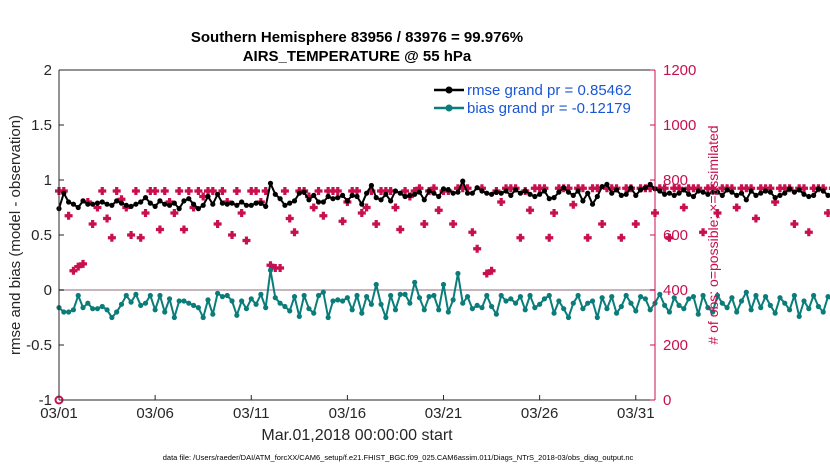 The width and height of the screenshot is (830, 475). Describe the element at coordinates (41, 125) in the screenshot. I see `y-left-tick-label: 1.5` at that location.